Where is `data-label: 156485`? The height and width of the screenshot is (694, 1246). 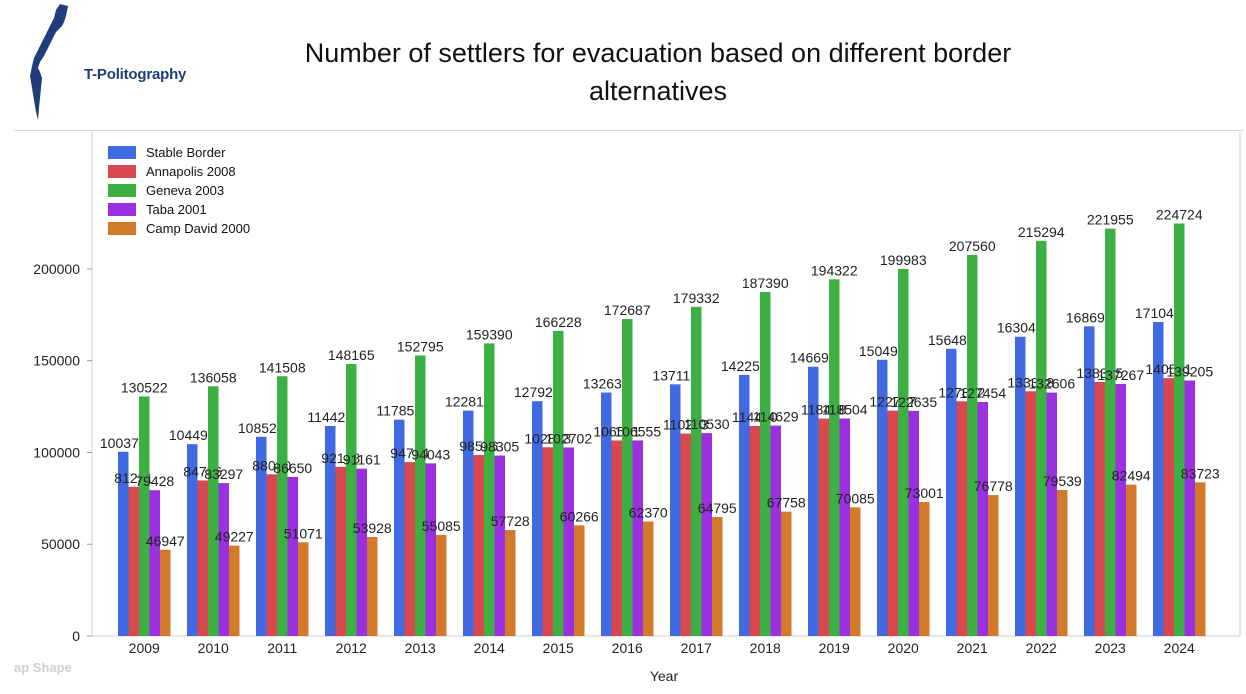 data-label: 156485 is located at coordinates (951, 340).